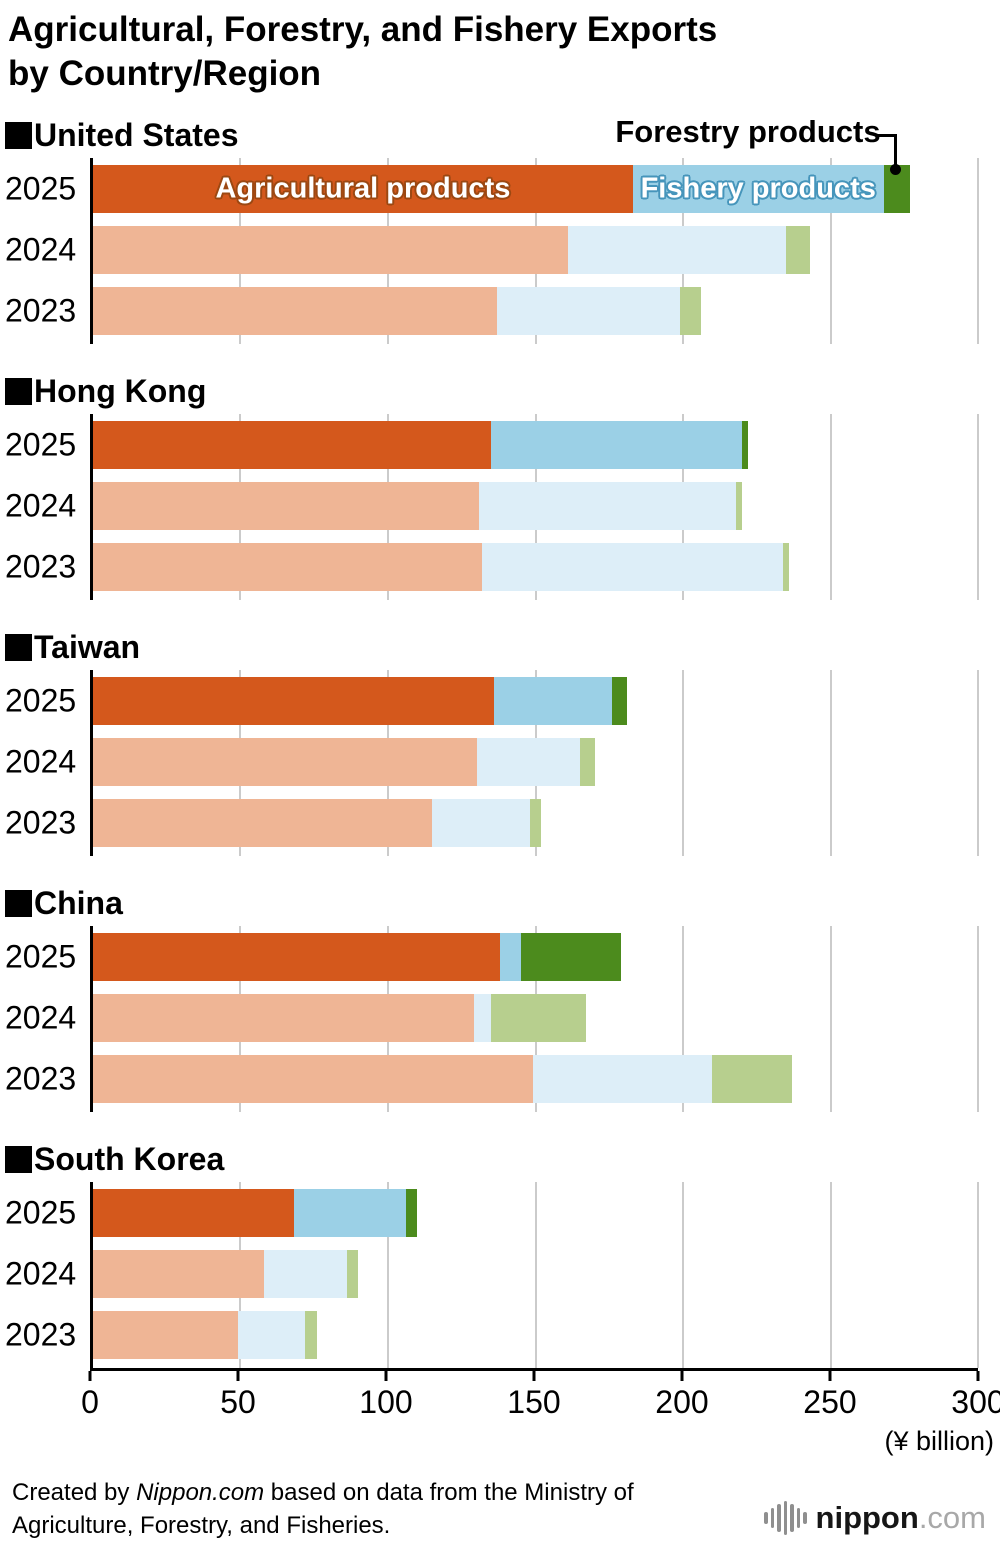 Image resolution: width=1000 pixels, height=1552 pixels. I want to click on region-header: United States, so click(500, 135).